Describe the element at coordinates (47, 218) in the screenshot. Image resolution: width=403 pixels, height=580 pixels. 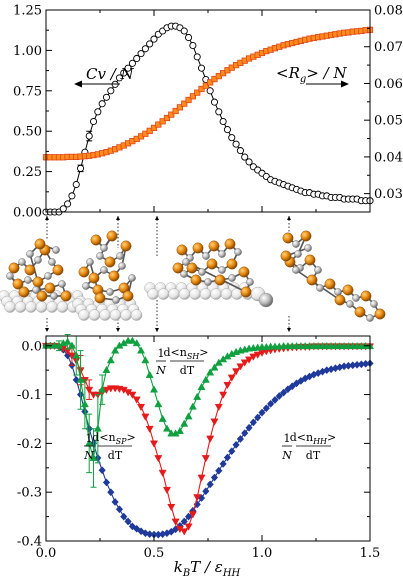
I see `connector-arrowhead` at that location.